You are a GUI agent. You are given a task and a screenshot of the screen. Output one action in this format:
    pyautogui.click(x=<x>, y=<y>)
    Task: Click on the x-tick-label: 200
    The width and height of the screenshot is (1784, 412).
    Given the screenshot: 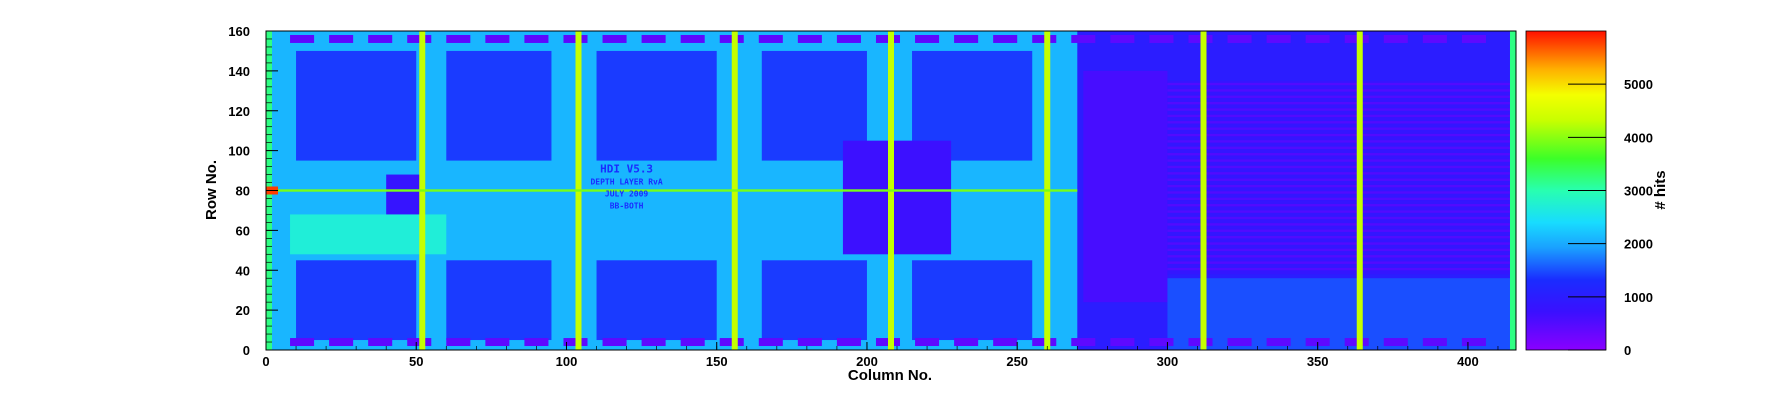 What is the action you would take?
    pyautogui.click(x=867, y=361)
    